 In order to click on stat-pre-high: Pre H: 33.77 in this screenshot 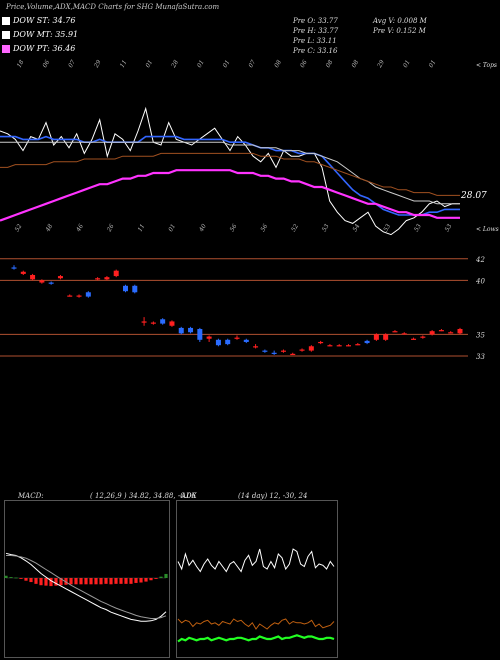, I will do `click(316, 31)`.